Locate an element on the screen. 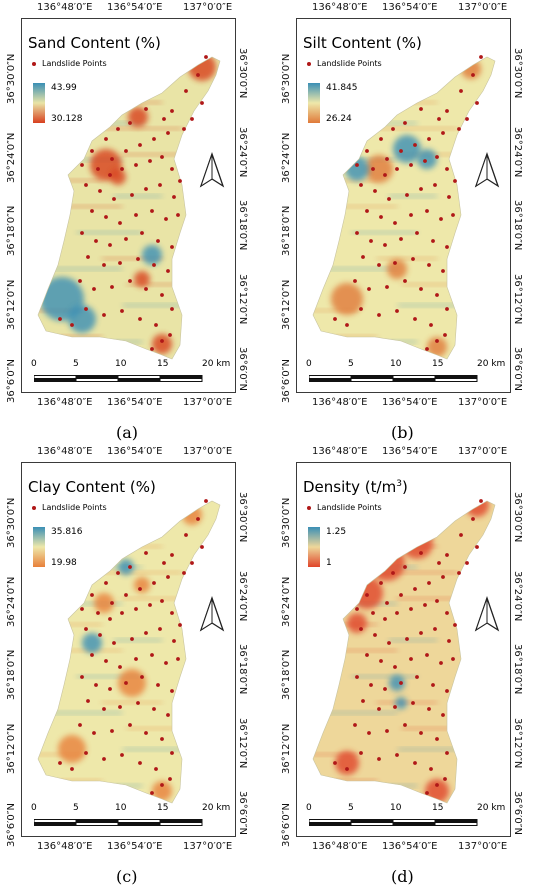  lat-label-left: 36°30′0″N is located at coordinates (11, 522).